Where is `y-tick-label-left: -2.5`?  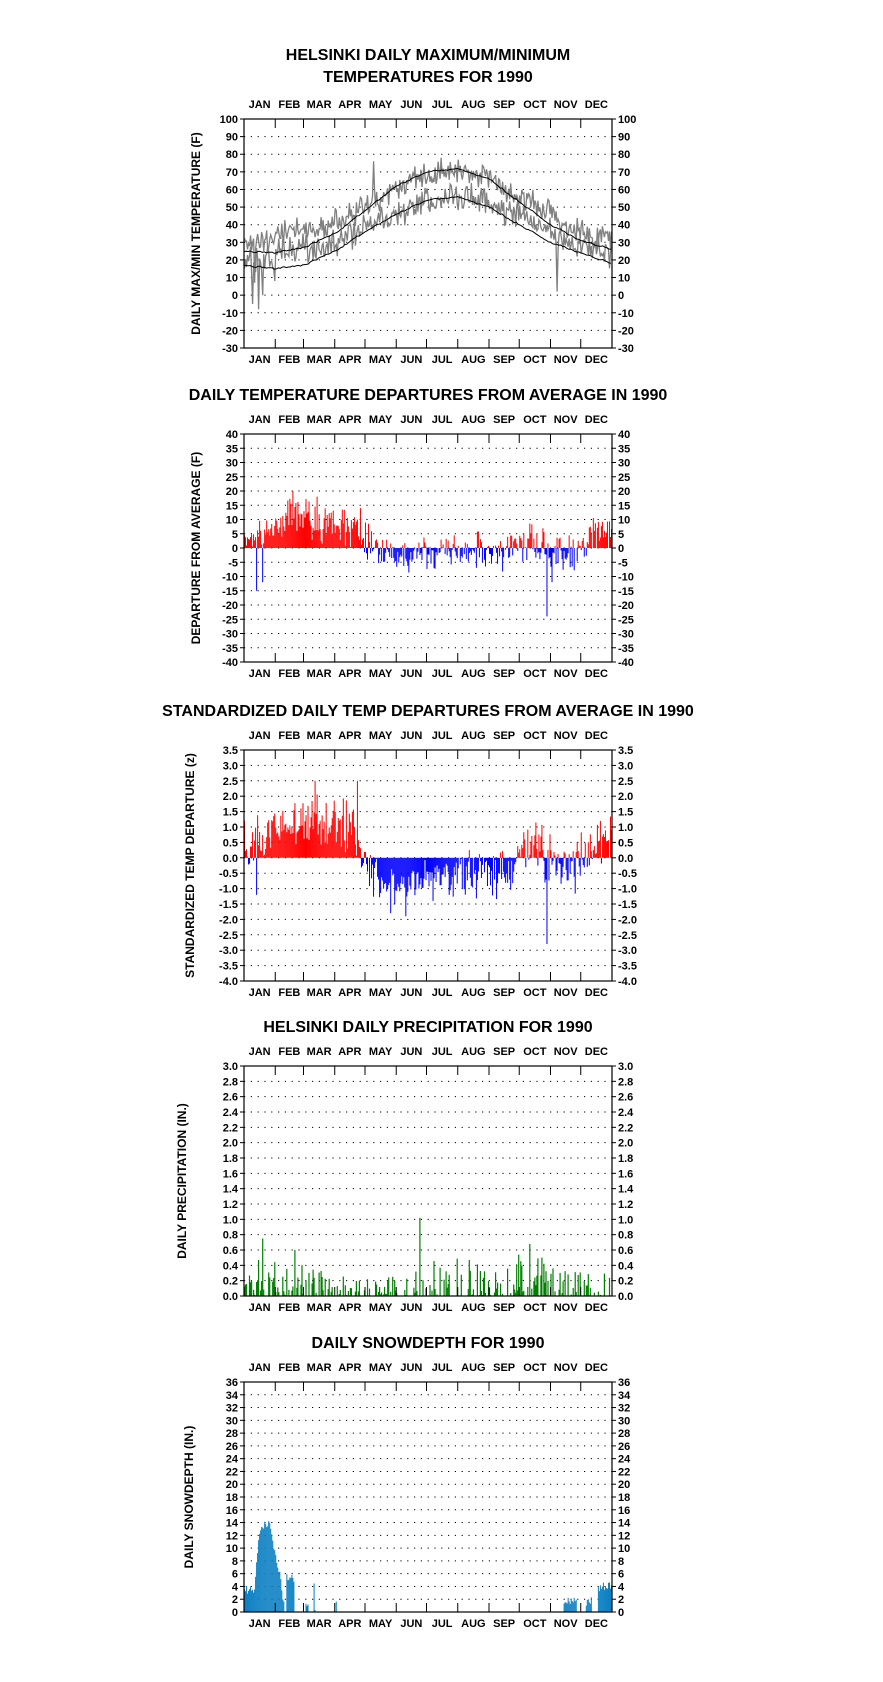 y-tick-label-left: -2.5 is located at coordinates (228, 936).